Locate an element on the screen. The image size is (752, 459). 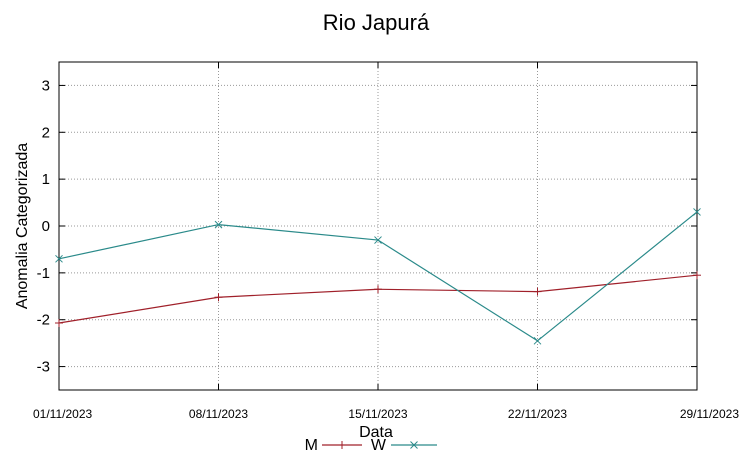
y-tick-label: -2 is located at coordinates (43, 320).